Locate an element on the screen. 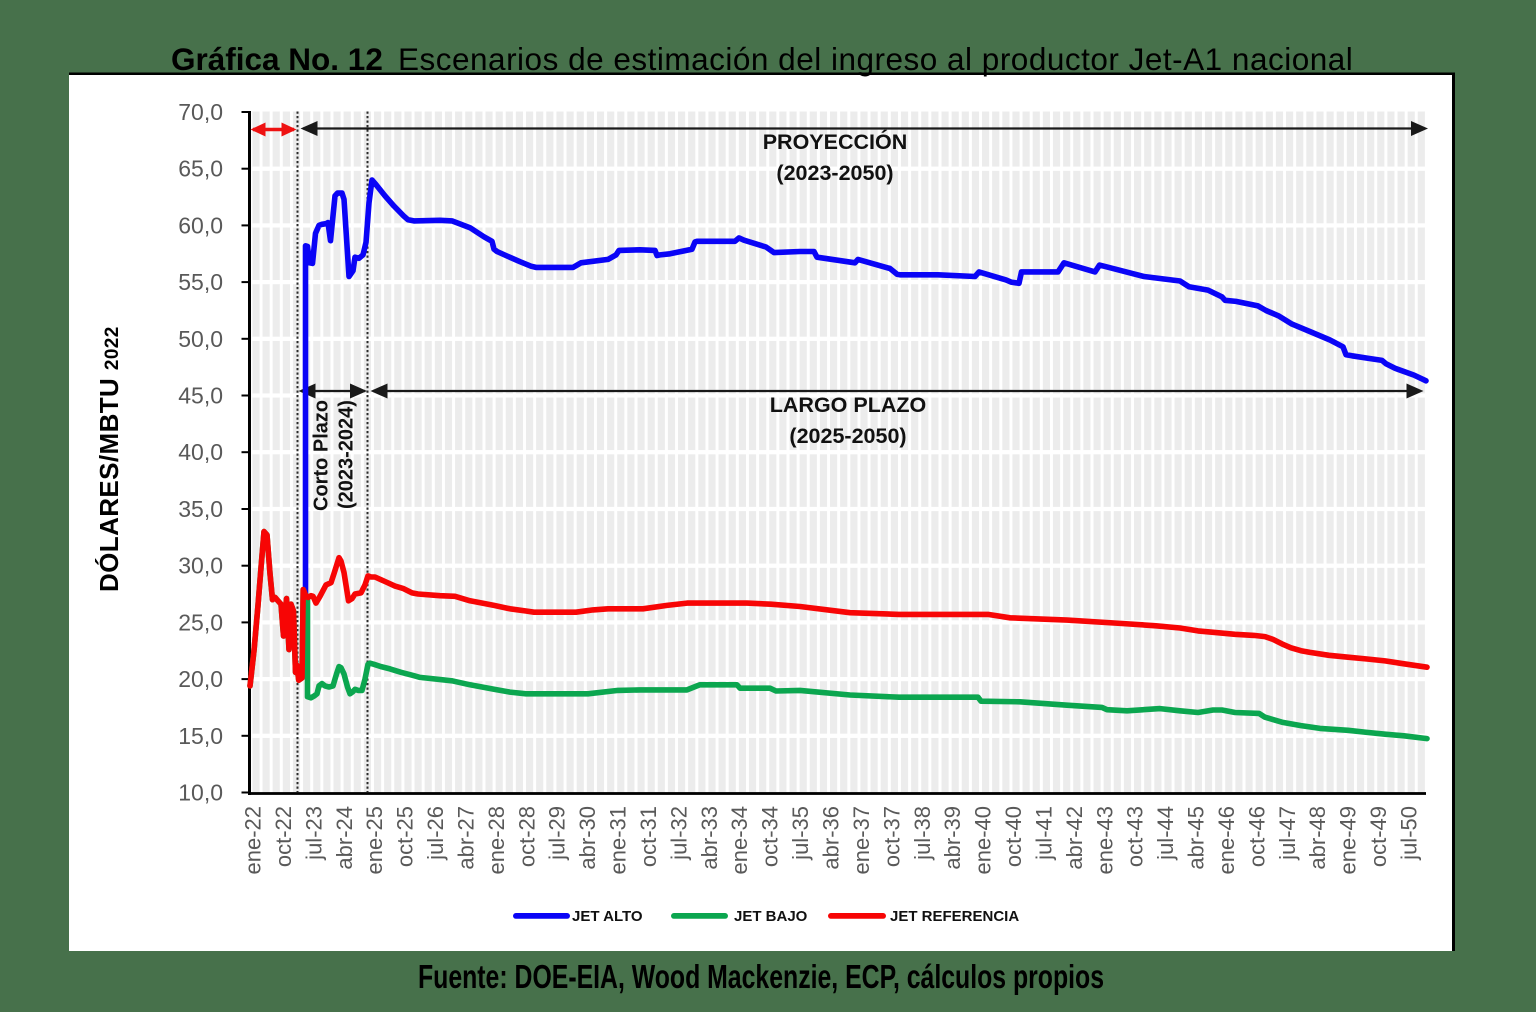 The height and width of the screenshot is (1012, 1536). svg-text: Corto Plazo is located at coordinates (322, 455).